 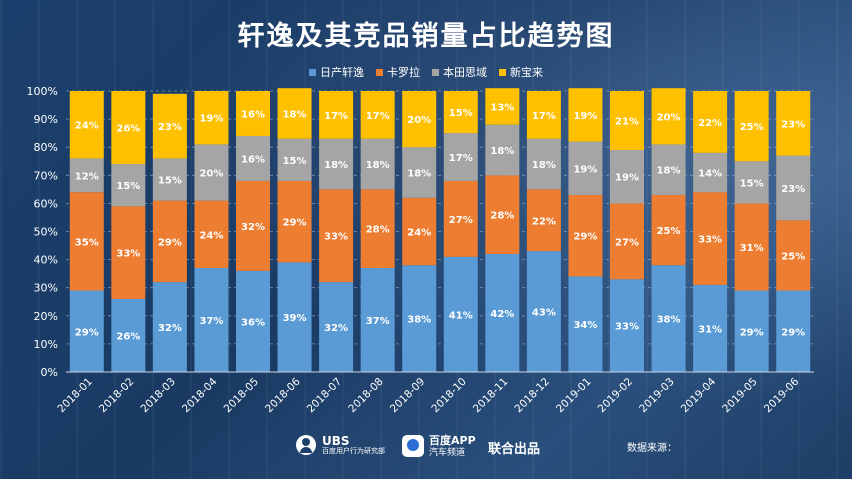 I want to click on data-label: 43%, so click(x=544, y=313).